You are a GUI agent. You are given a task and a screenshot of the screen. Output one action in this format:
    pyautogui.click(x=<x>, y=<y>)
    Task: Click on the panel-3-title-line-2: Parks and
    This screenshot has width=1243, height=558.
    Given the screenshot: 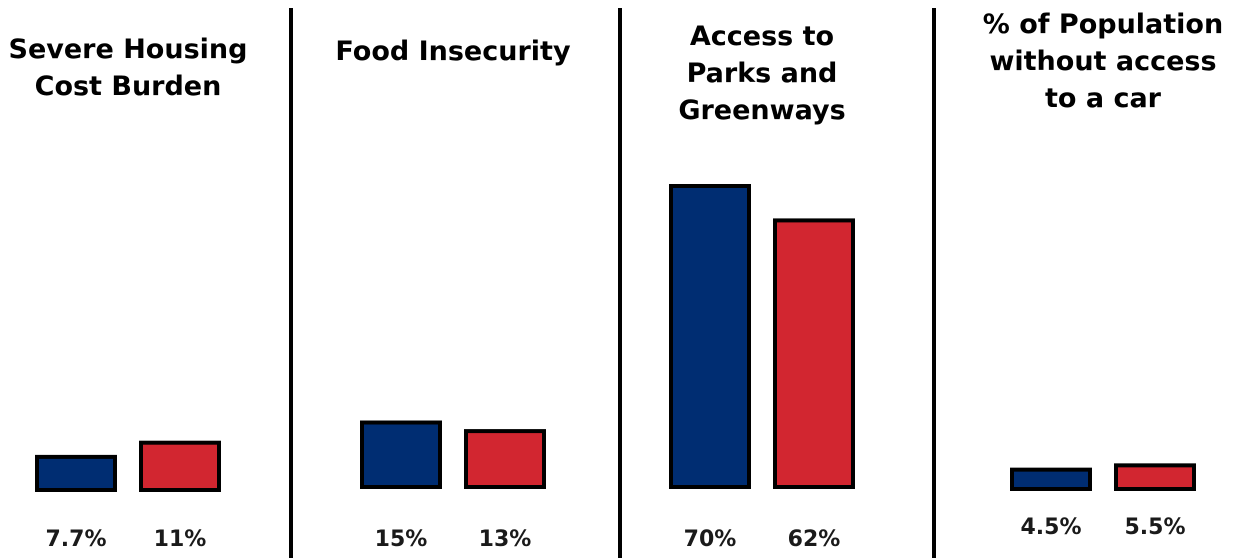 What is the action you would take?
    pyautogui.click(x=762, y=73)
    